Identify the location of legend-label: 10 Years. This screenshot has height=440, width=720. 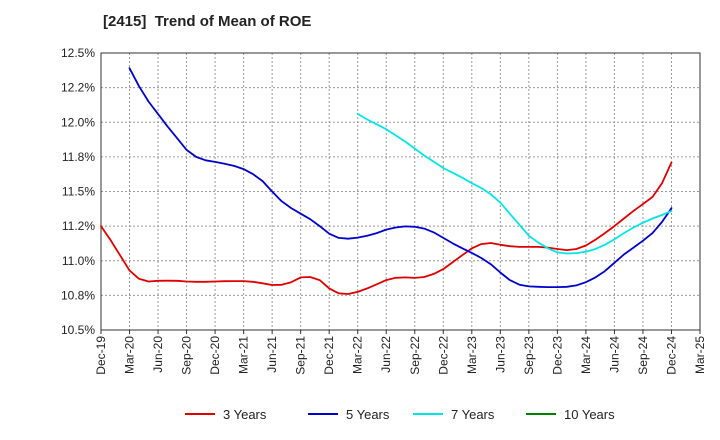
(589, 414).